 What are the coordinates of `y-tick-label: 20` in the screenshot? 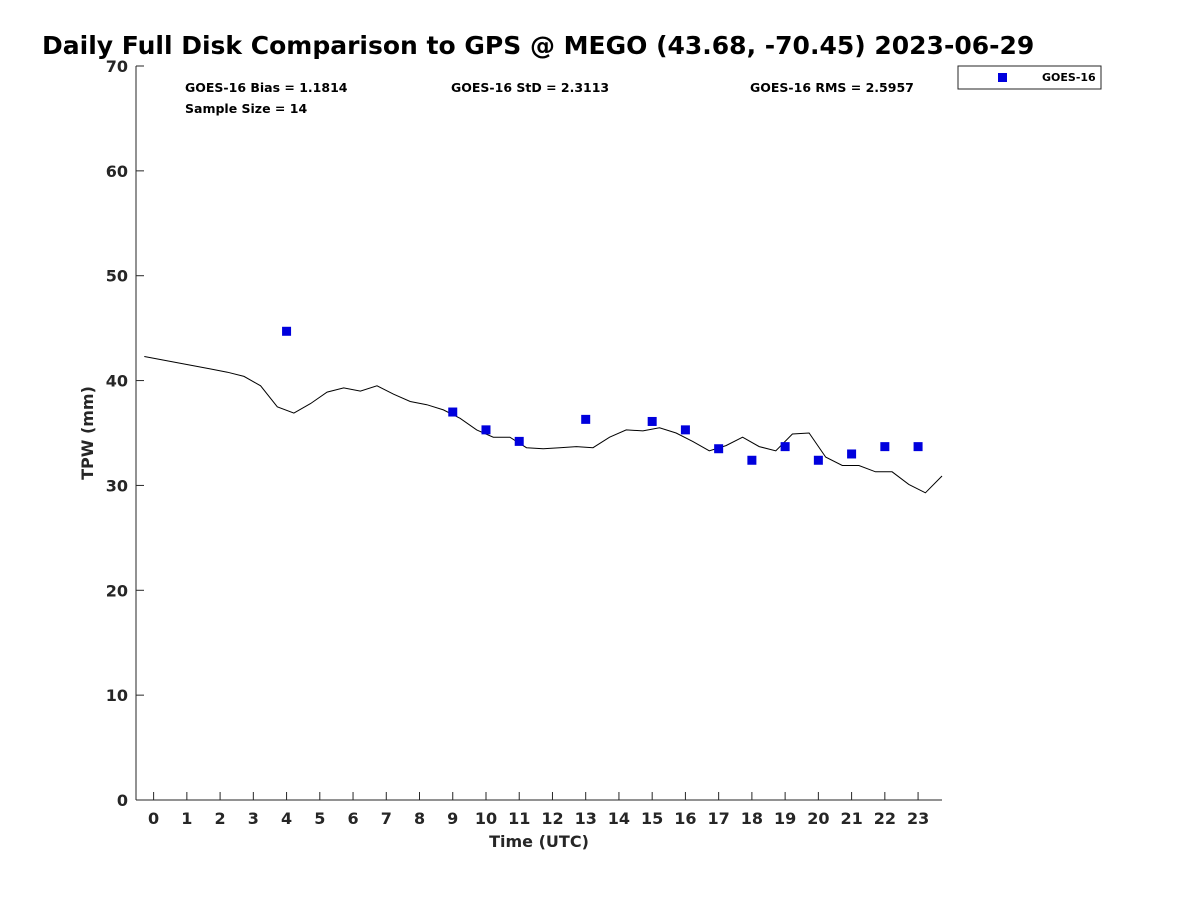 It's located at (117, 590).